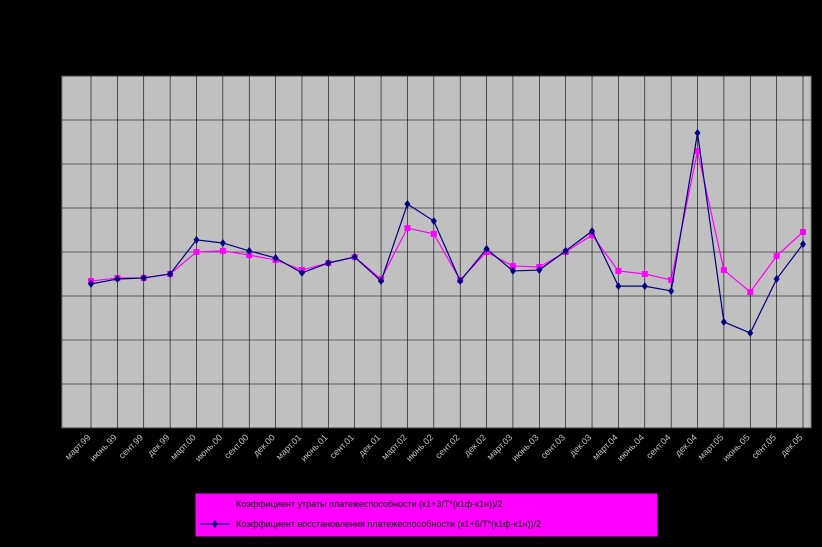  Describe the element at coordinates (49, 252) in the screenshot. I see `y-tick-label: 0.8` at that location.